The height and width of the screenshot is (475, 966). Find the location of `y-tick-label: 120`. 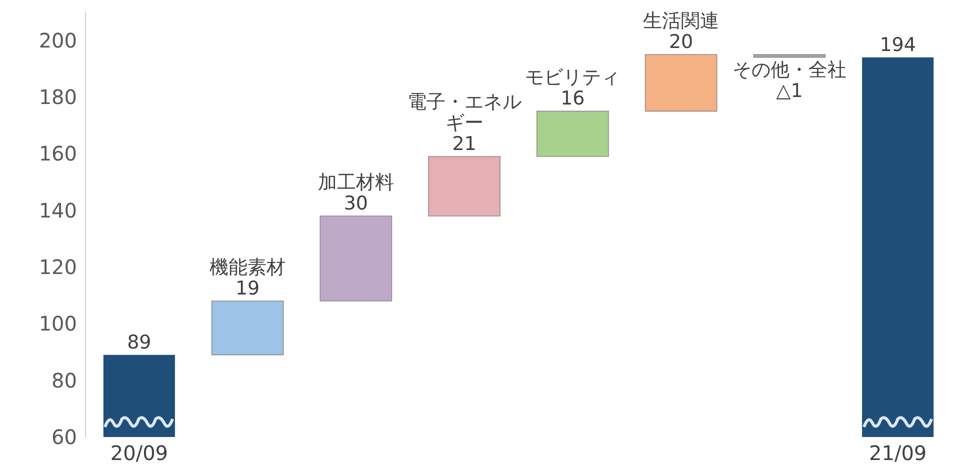

y-tick-label: 120 is located at coordinates (57, 267).